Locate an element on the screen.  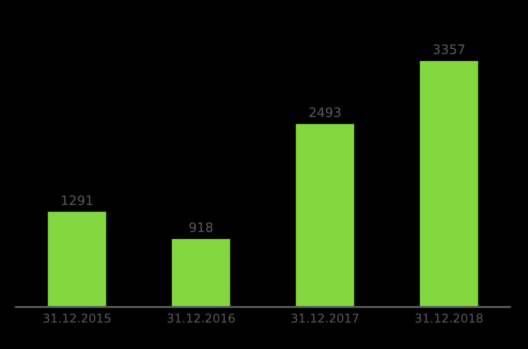
data-label: 3357 is located at coordinates (449, 50).